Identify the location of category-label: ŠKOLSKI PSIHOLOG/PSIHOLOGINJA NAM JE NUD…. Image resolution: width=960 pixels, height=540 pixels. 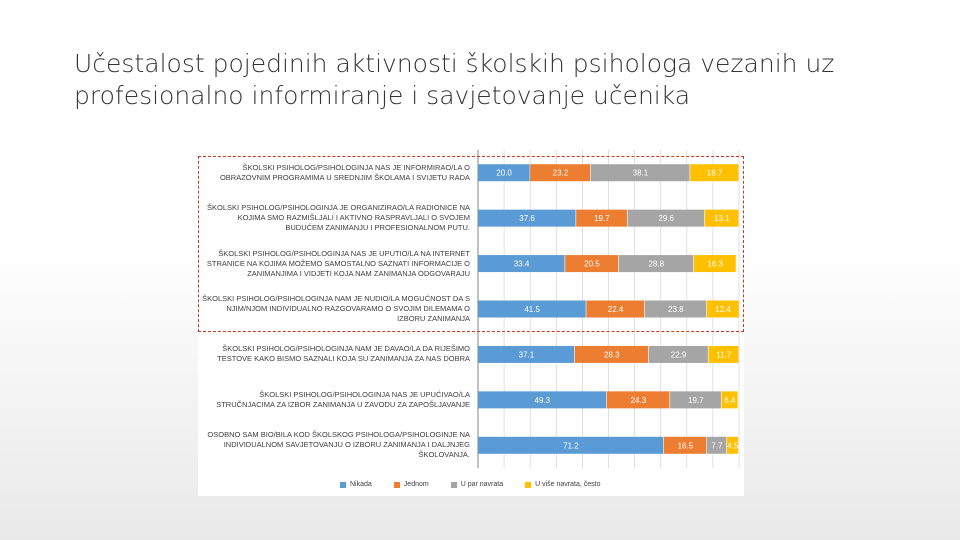
(336, 308).